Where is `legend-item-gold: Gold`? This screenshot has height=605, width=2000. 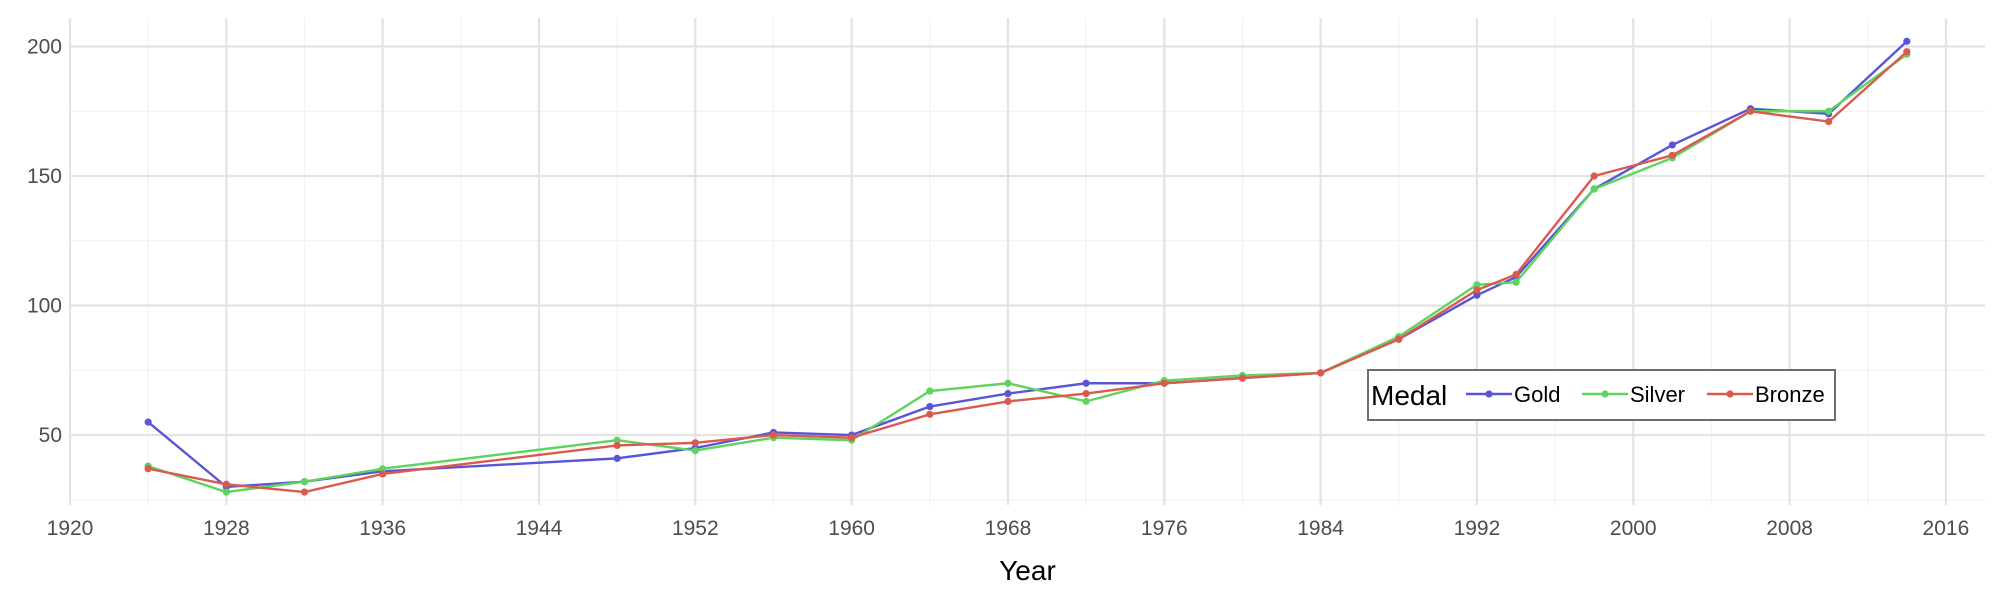
legend-item-gold: Gold is located at coordinates (1513, 394).